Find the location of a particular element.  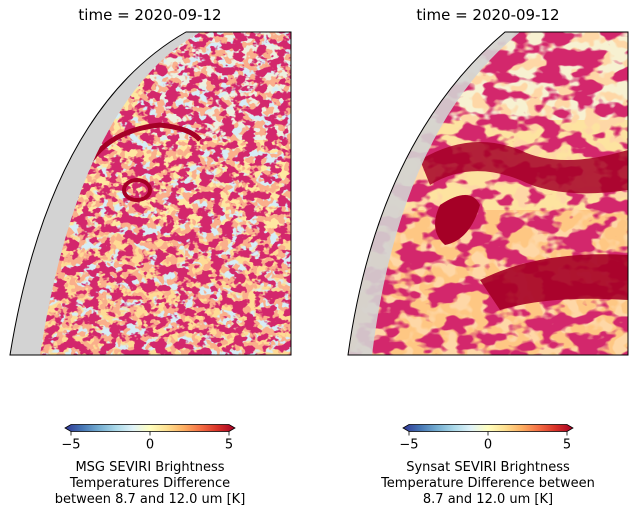

right-colorbar: −5 0 5 is located at coordinates (486, 438).